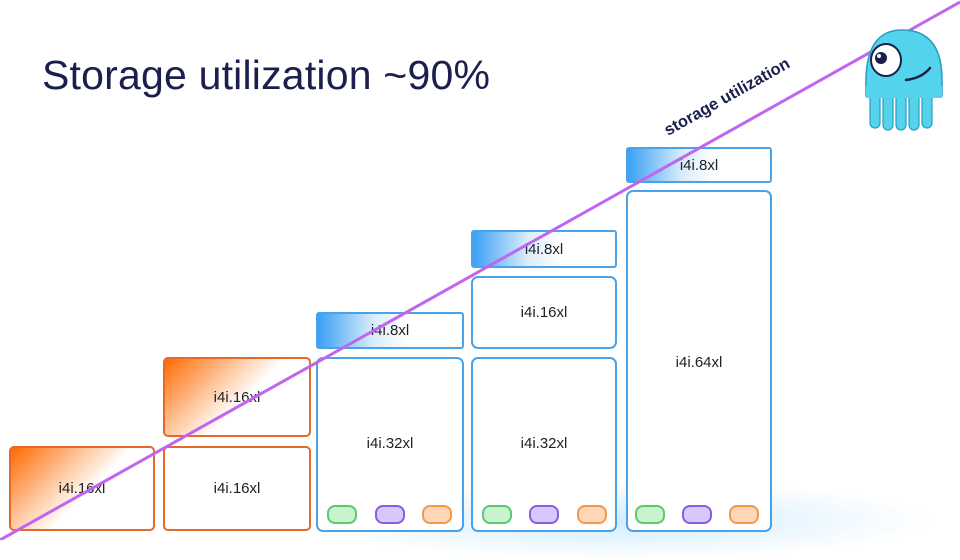 Image resolution: width=960 pixels, height=560 pixels. I want to click on node-col4-middle: i4i.16xl, so click(544, 312).